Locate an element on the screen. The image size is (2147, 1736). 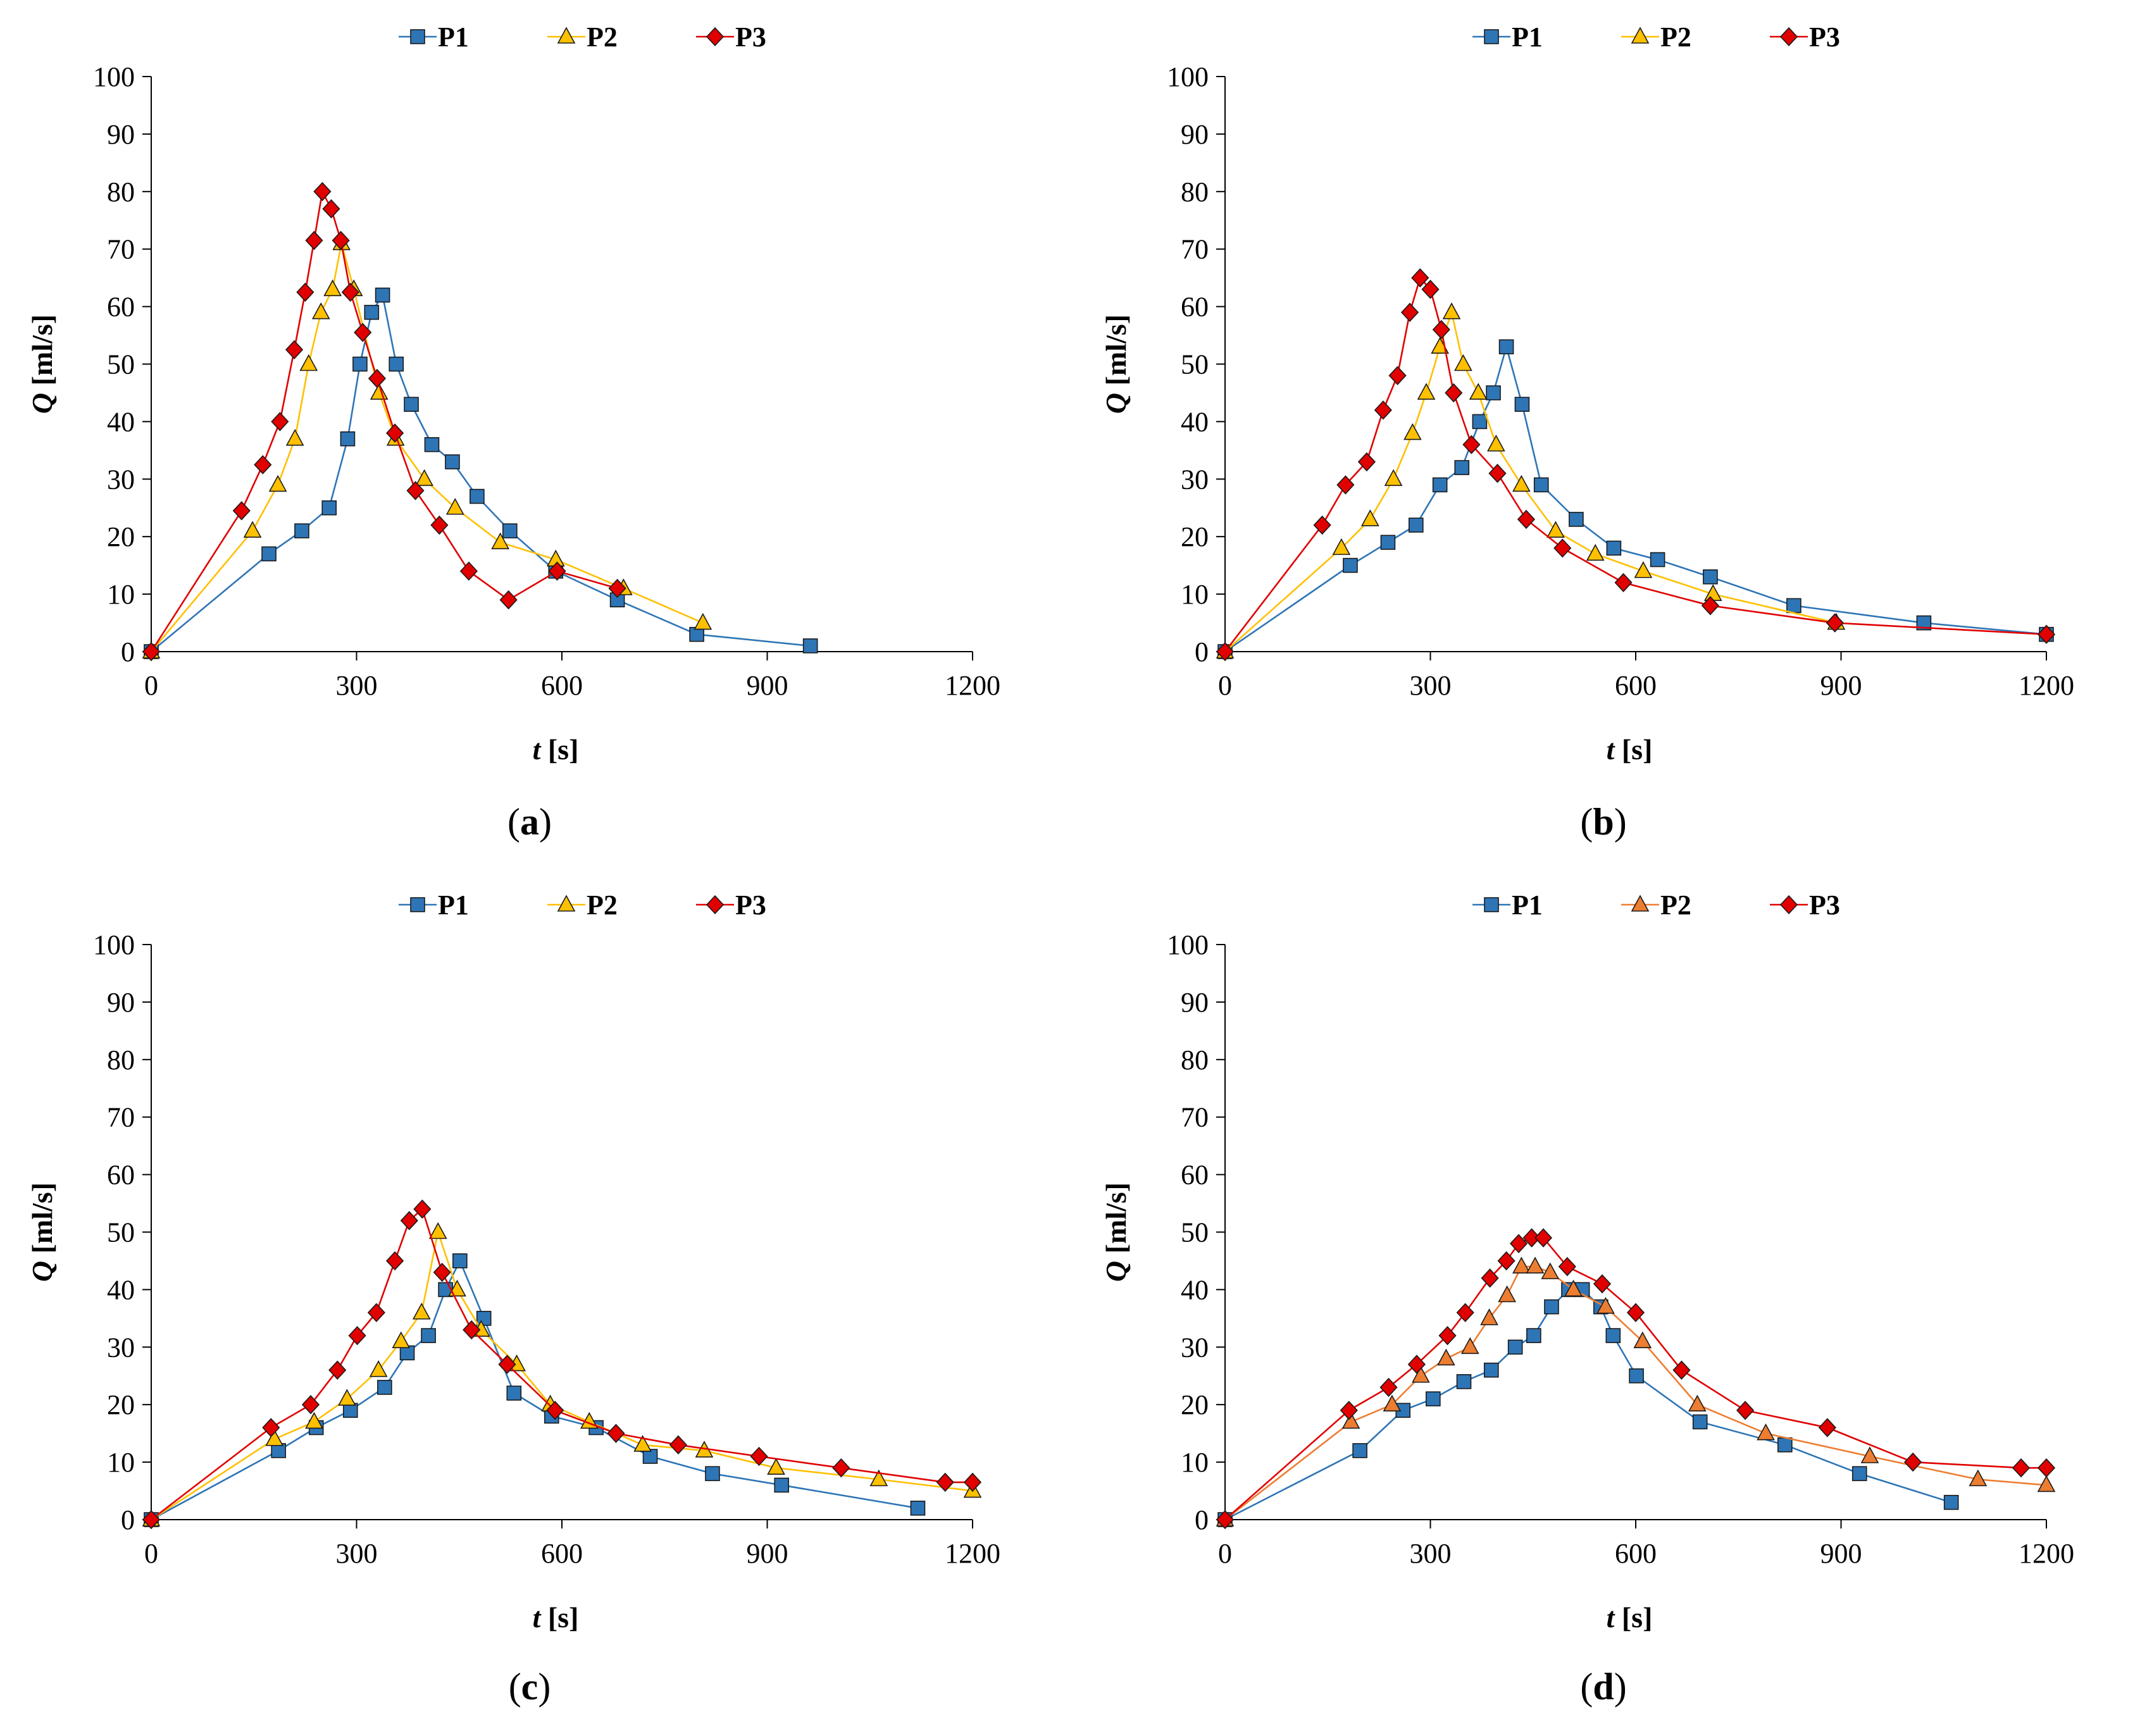
chart-b-line-p3 is located at coordinates (1635, 464).